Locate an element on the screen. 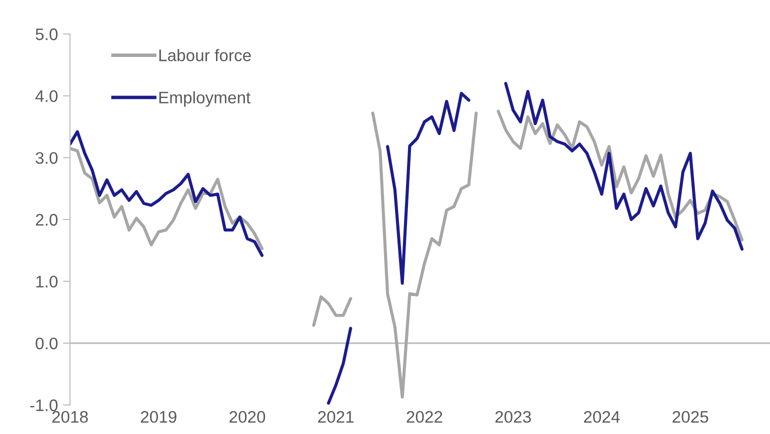 Image resolution: width=770 pixels, height=434 pixels. x-tick-label: 2020 is located at coordinates (248, 416).